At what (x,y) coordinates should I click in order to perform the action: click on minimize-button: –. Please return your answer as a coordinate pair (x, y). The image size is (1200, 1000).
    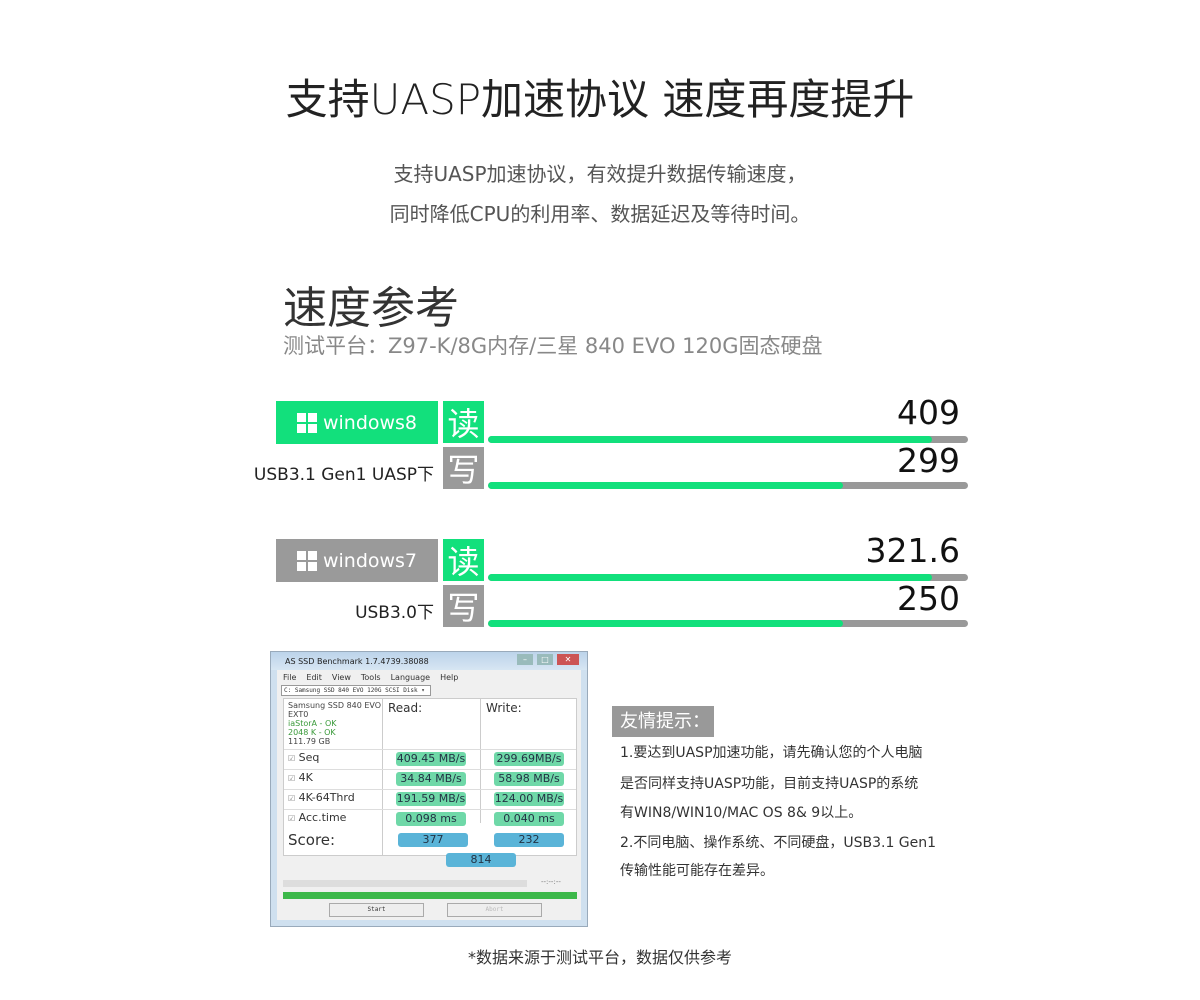
    Looking at the image, I should click on (525, 659).